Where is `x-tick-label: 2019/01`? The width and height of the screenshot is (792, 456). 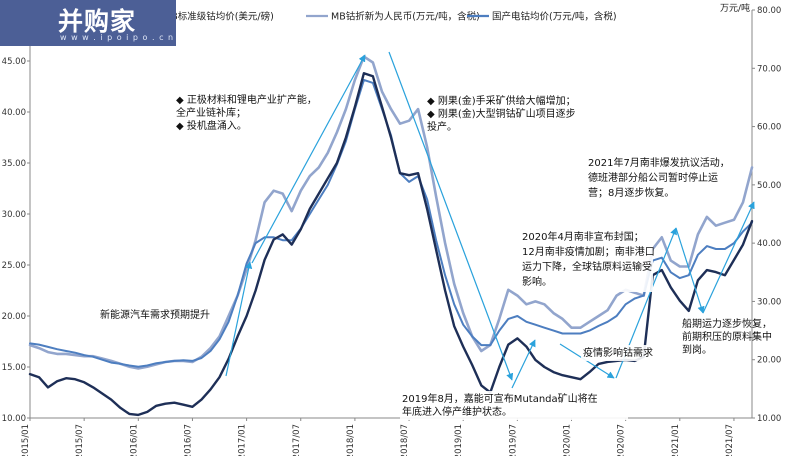 x-tick-label: 2019/01 is located at coordinates (459, 440).